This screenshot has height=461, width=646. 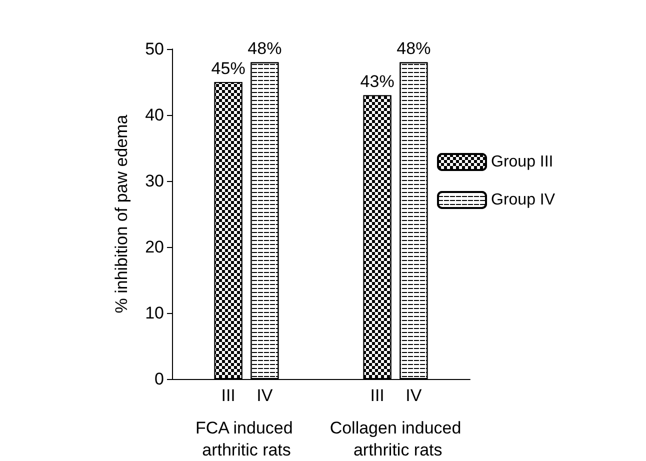 What do you see at coordinates (154, 181) in the screenshot?
I see `y-tick-label: 30` at bounding box center [154, 181].